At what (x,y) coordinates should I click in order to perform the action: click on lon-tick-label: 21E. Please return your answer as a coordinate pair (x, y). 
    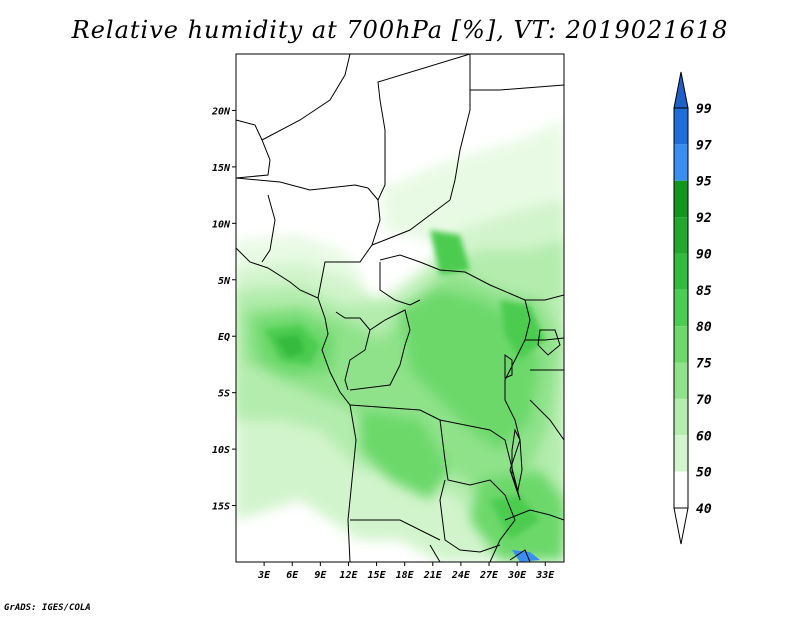
    Looking at the image, I should click on (433, 575).